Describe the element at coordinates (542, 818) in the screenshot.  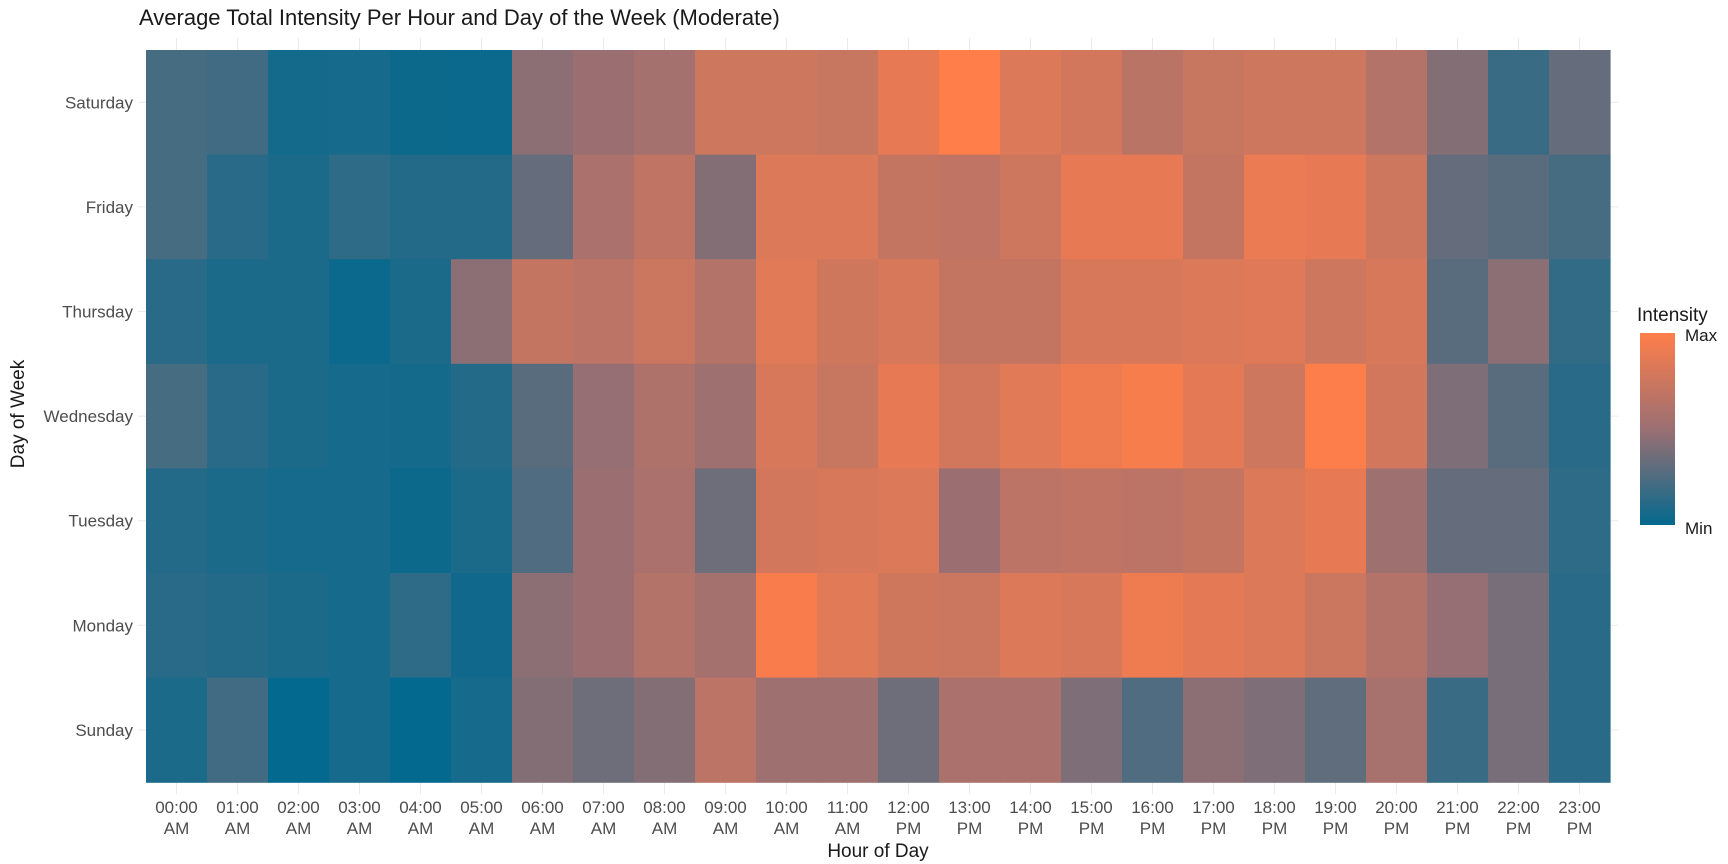
I see `x-tick-label: 06:00 AM` at that location.